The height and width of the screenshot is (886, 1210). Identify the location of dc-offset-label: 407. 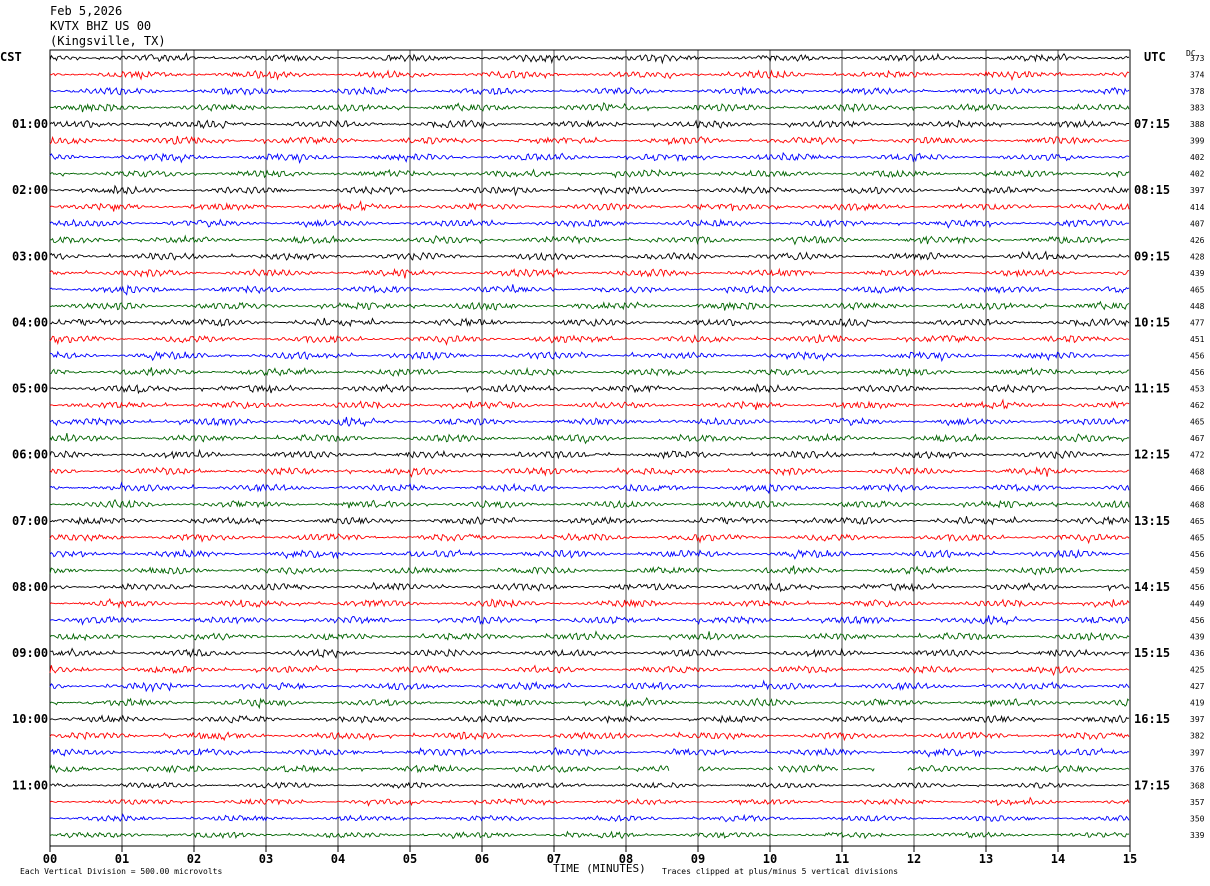
(1197, 223).